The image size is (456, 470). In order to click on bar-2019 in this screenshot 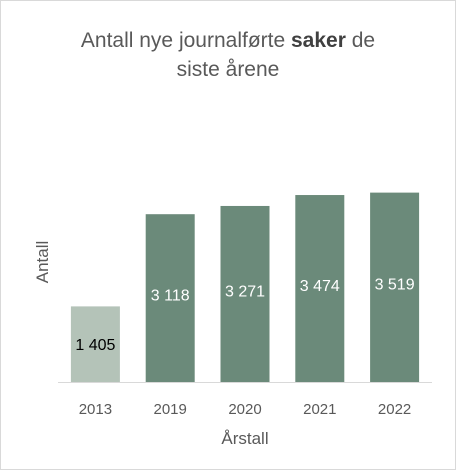, I will do `click(170, 298)`.